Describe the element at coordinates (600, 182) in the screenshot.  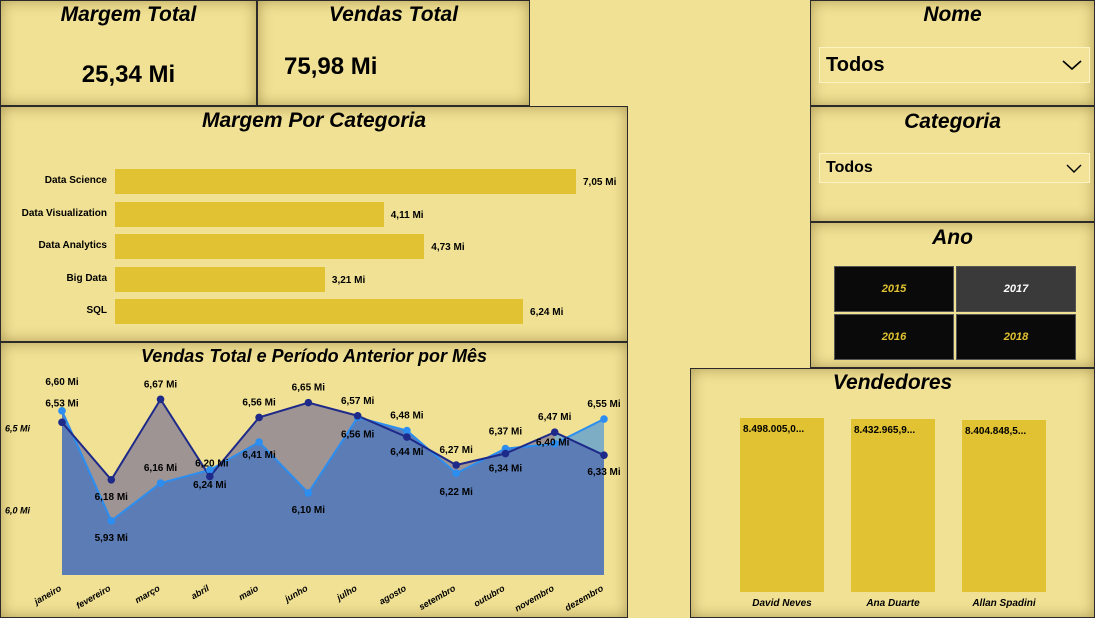
I see `category-value-label: 7,05 Mi` at that location.